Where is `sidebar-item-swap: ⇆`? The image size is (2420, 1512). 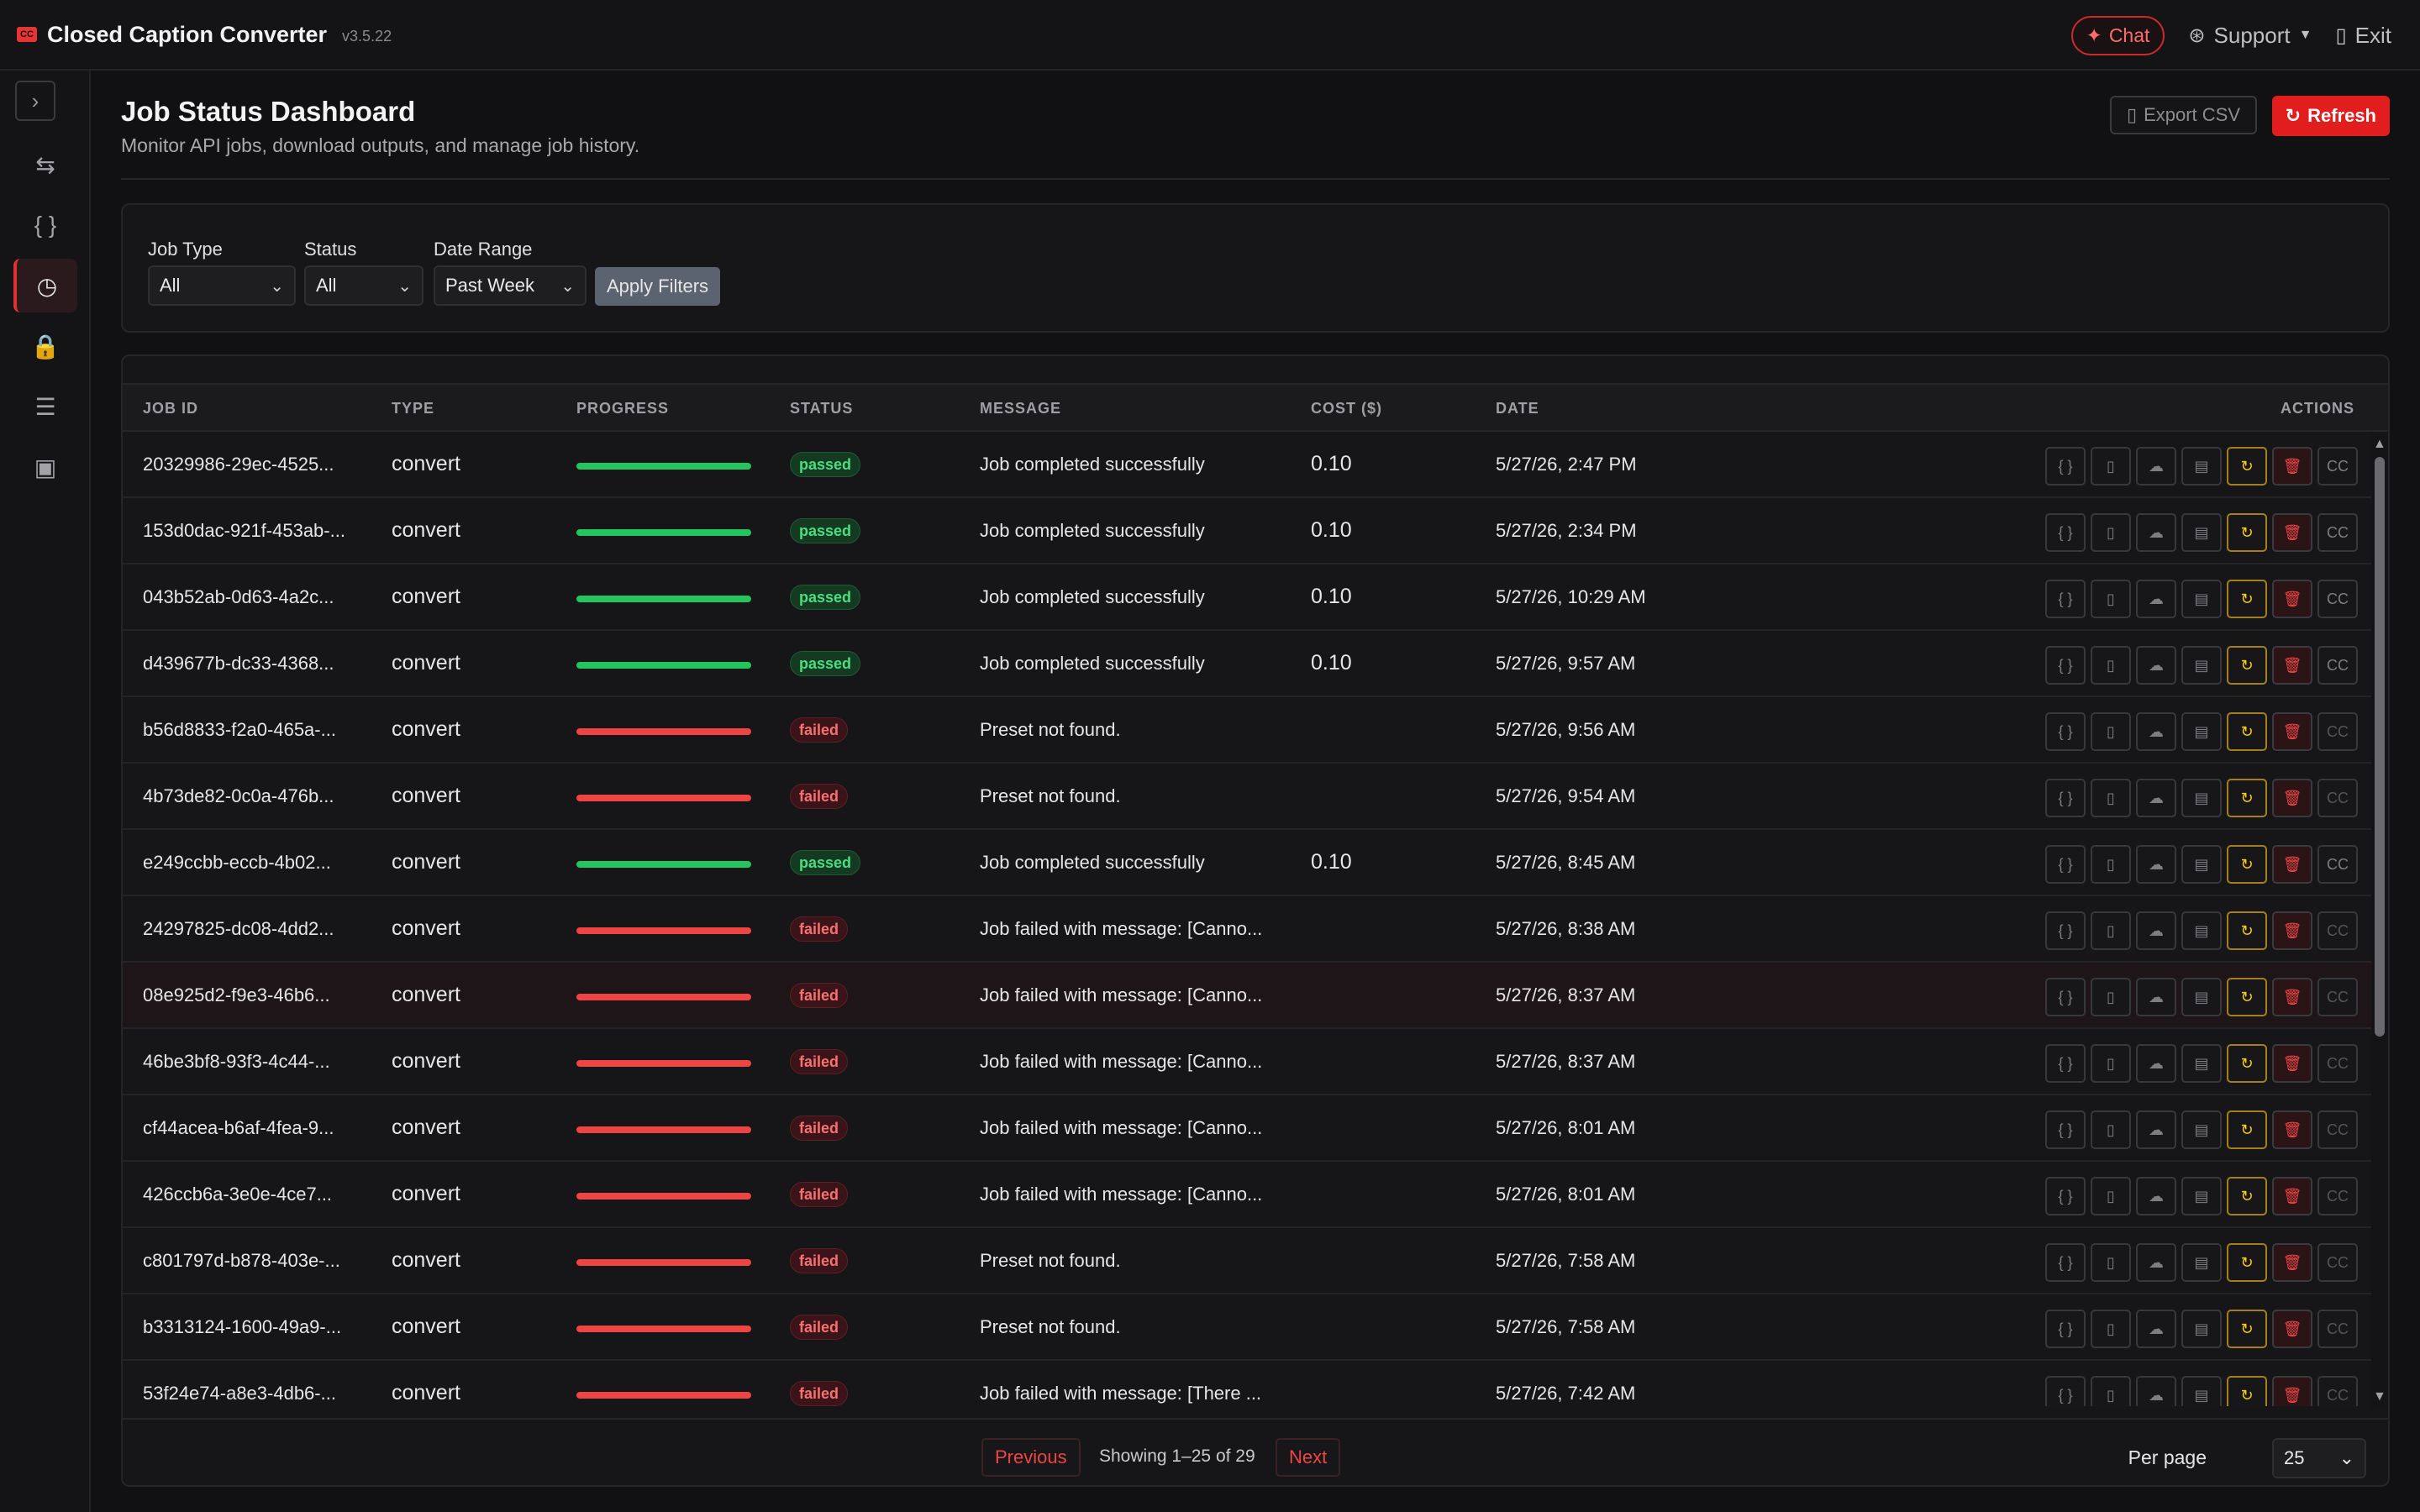 sidebar-item-swap: ⇆ is located at coordinates (45, 165).